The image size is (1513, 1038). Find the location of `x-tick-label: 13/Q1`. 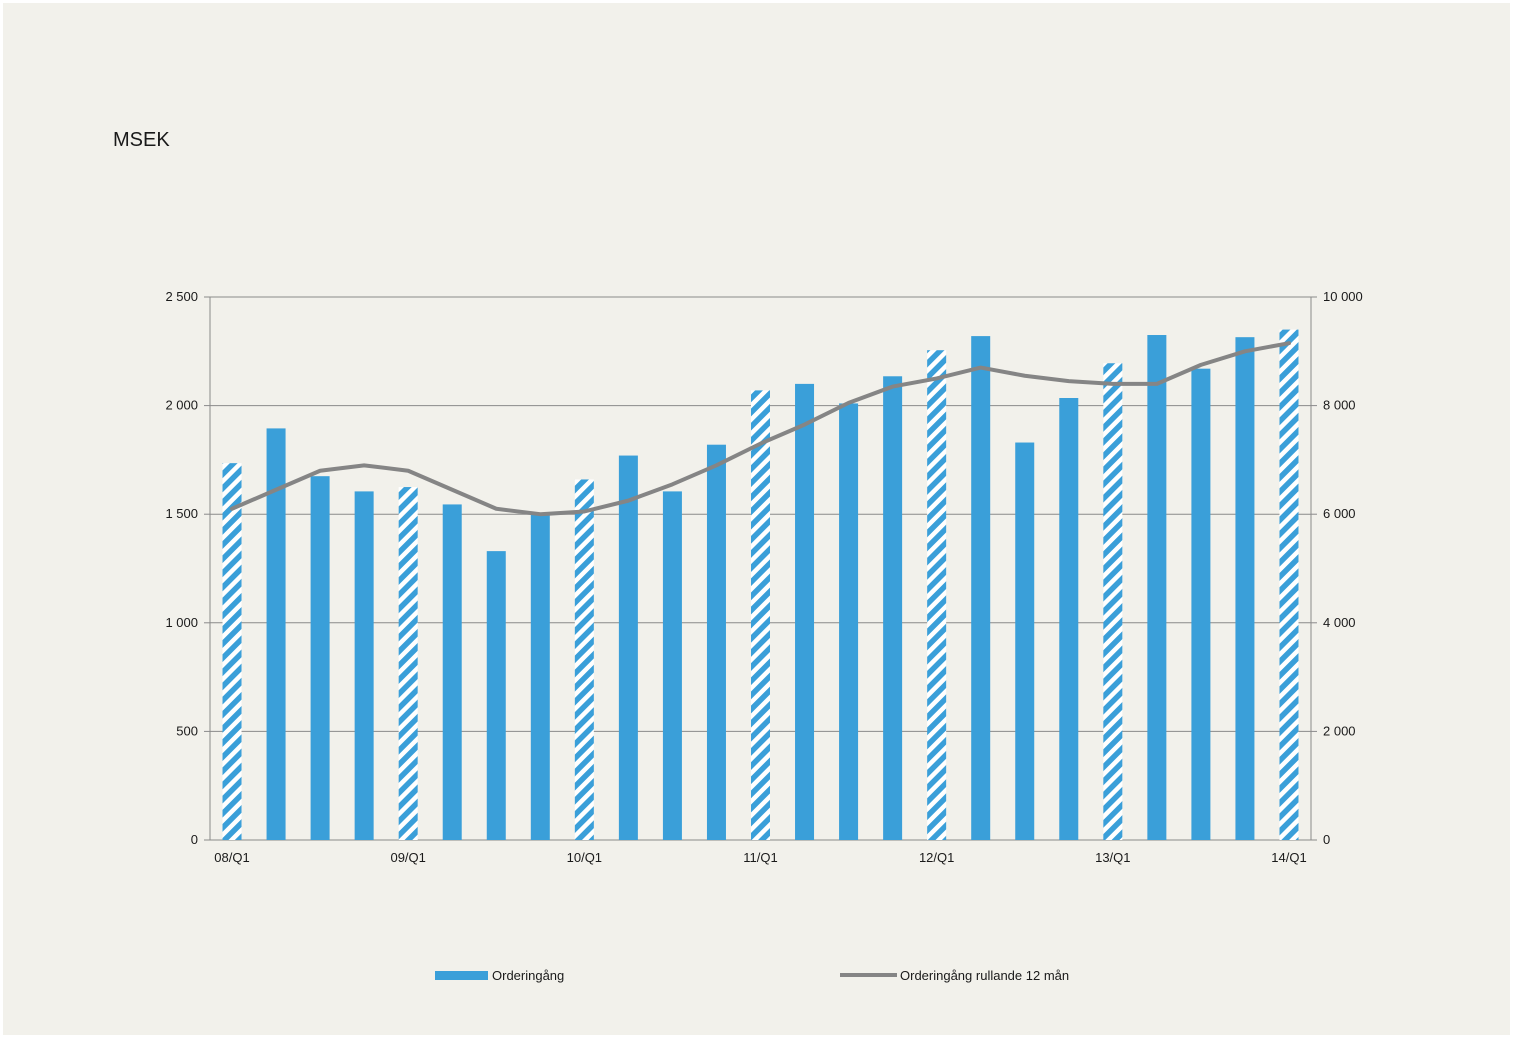

x-tick-label: 13/Q1 is located at coordinates (1112, 857).